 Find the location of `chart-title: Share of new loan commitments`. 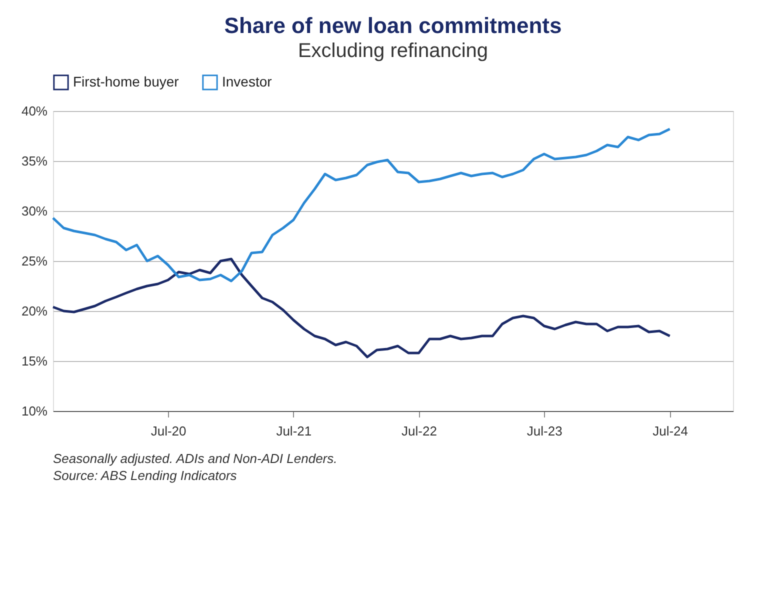

chart-title: Share of new loan commitments is located at coordinates (393, 25).